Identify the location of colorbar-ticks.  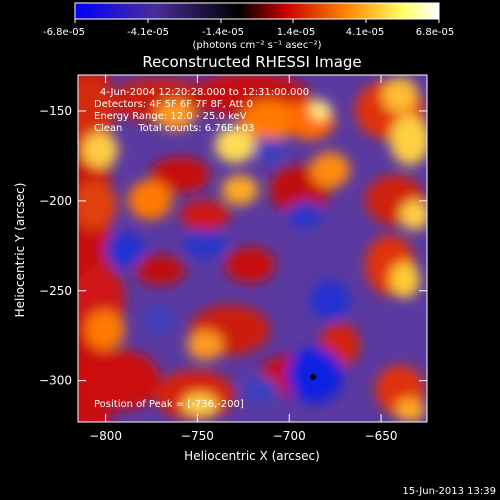
(257, 21).